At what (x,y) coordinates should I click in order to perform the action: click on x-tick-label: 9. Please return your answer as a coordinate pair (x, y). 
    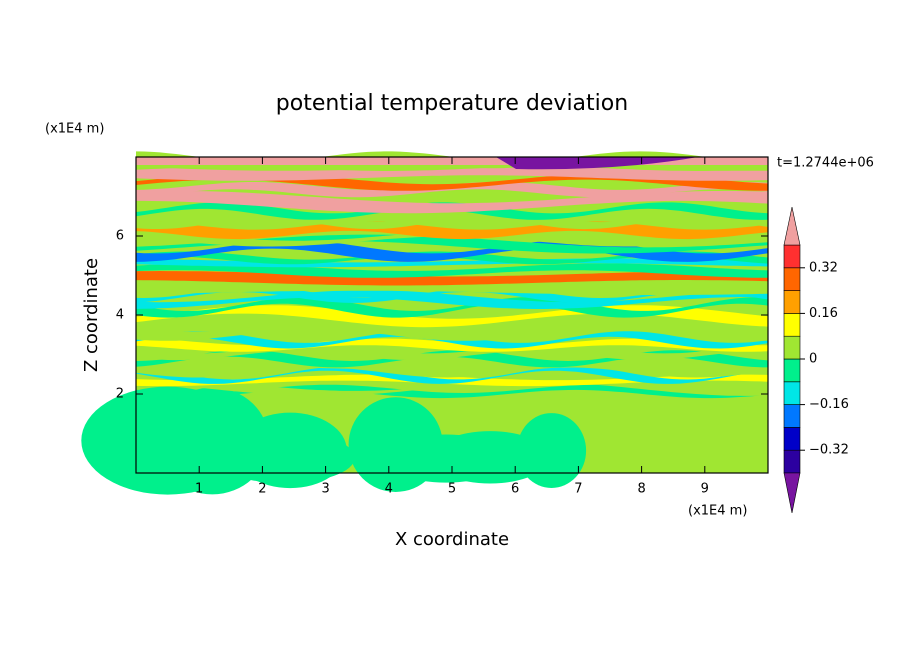
    Looking at the image, I should click on (705, 489).